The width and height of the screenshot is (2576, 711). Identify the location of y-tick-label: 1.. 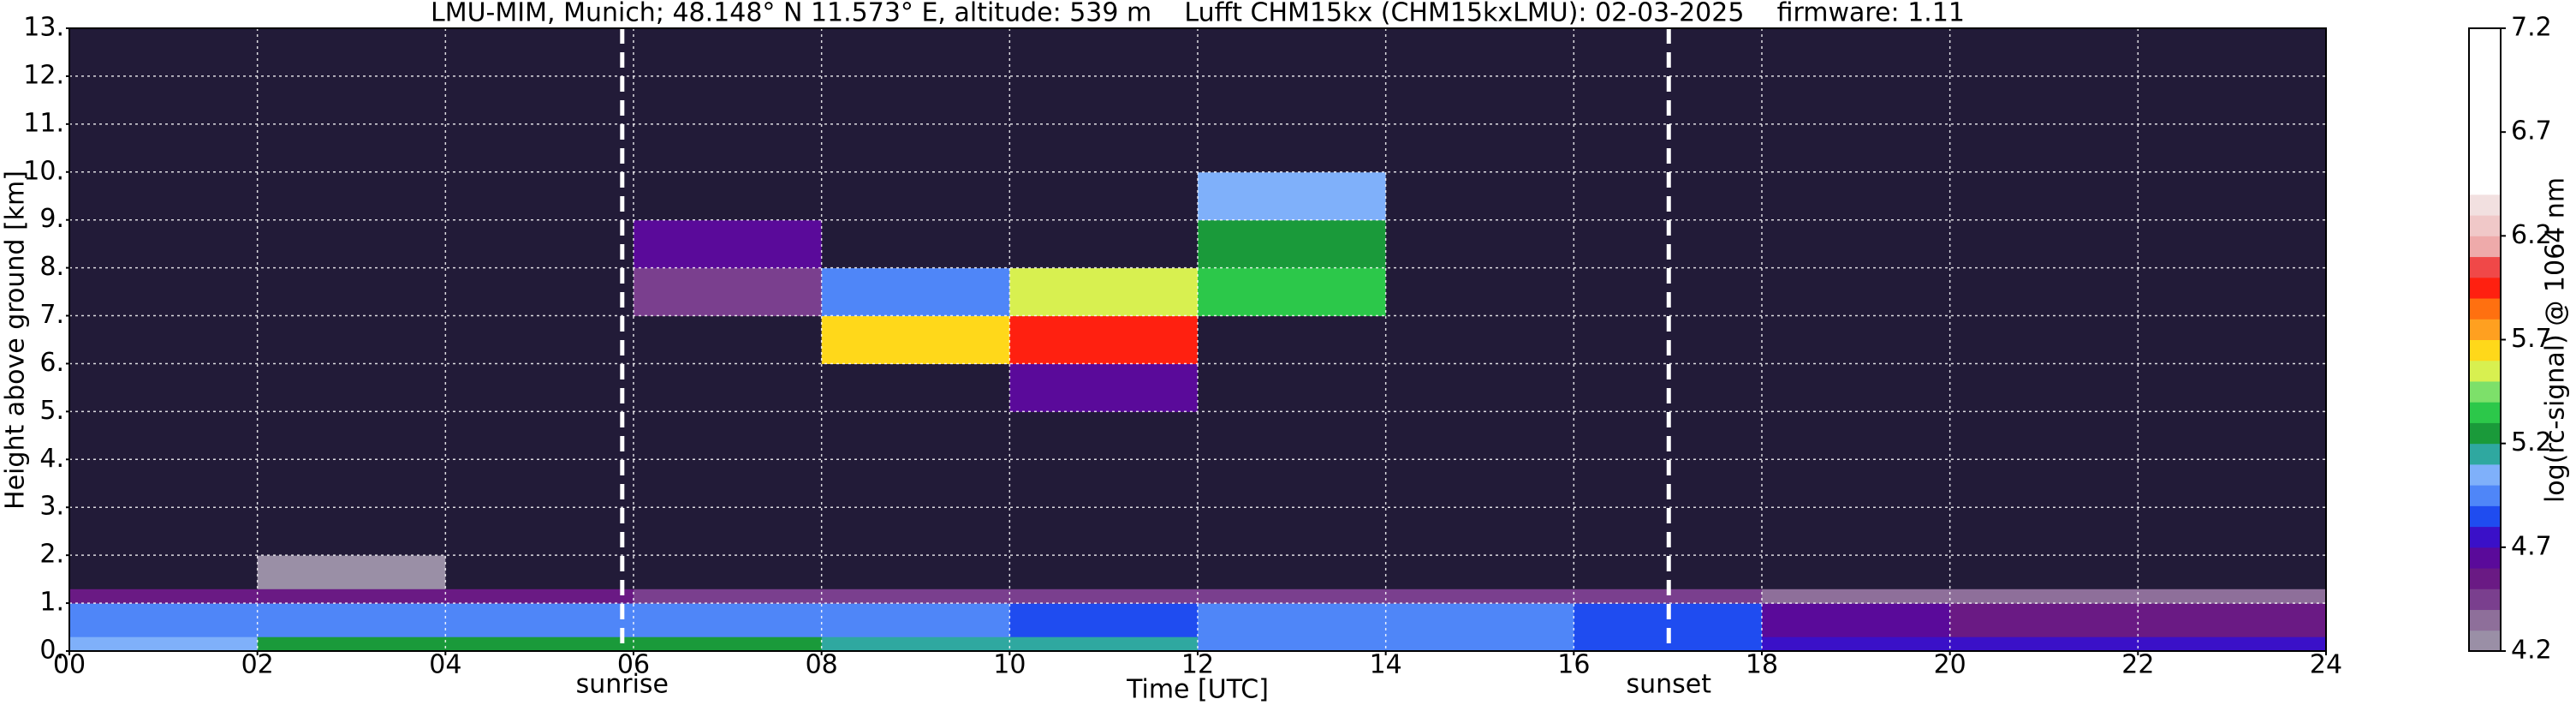
(51, 603).